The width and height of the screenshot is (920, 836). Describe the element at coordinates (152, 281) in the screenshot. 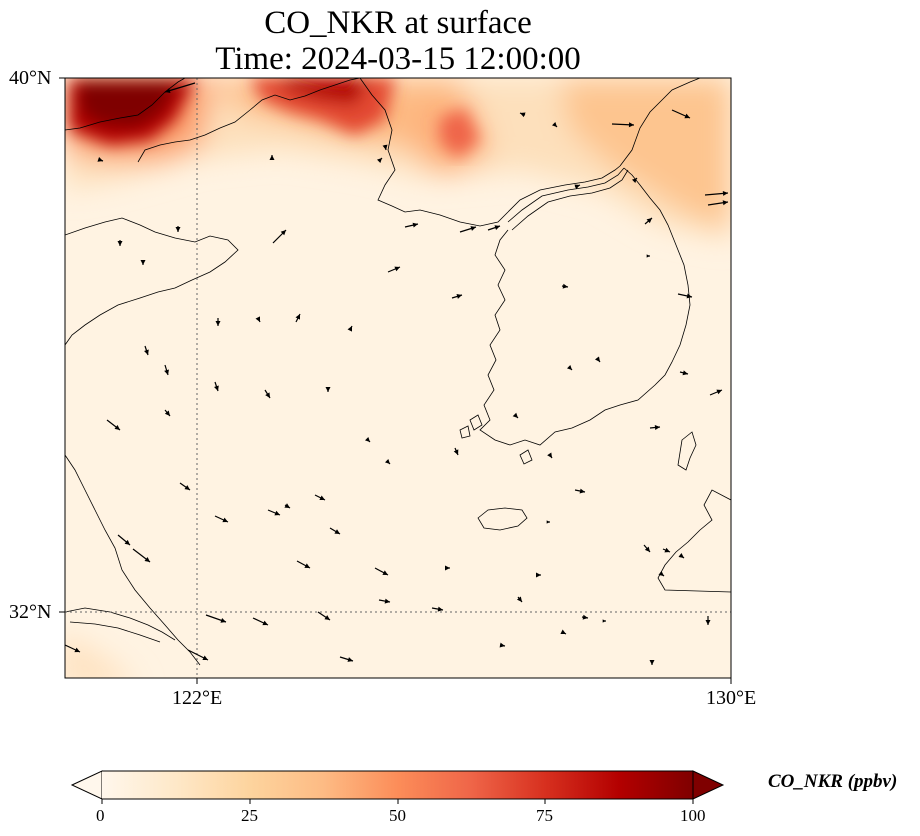

I see `china-coast` at that location.